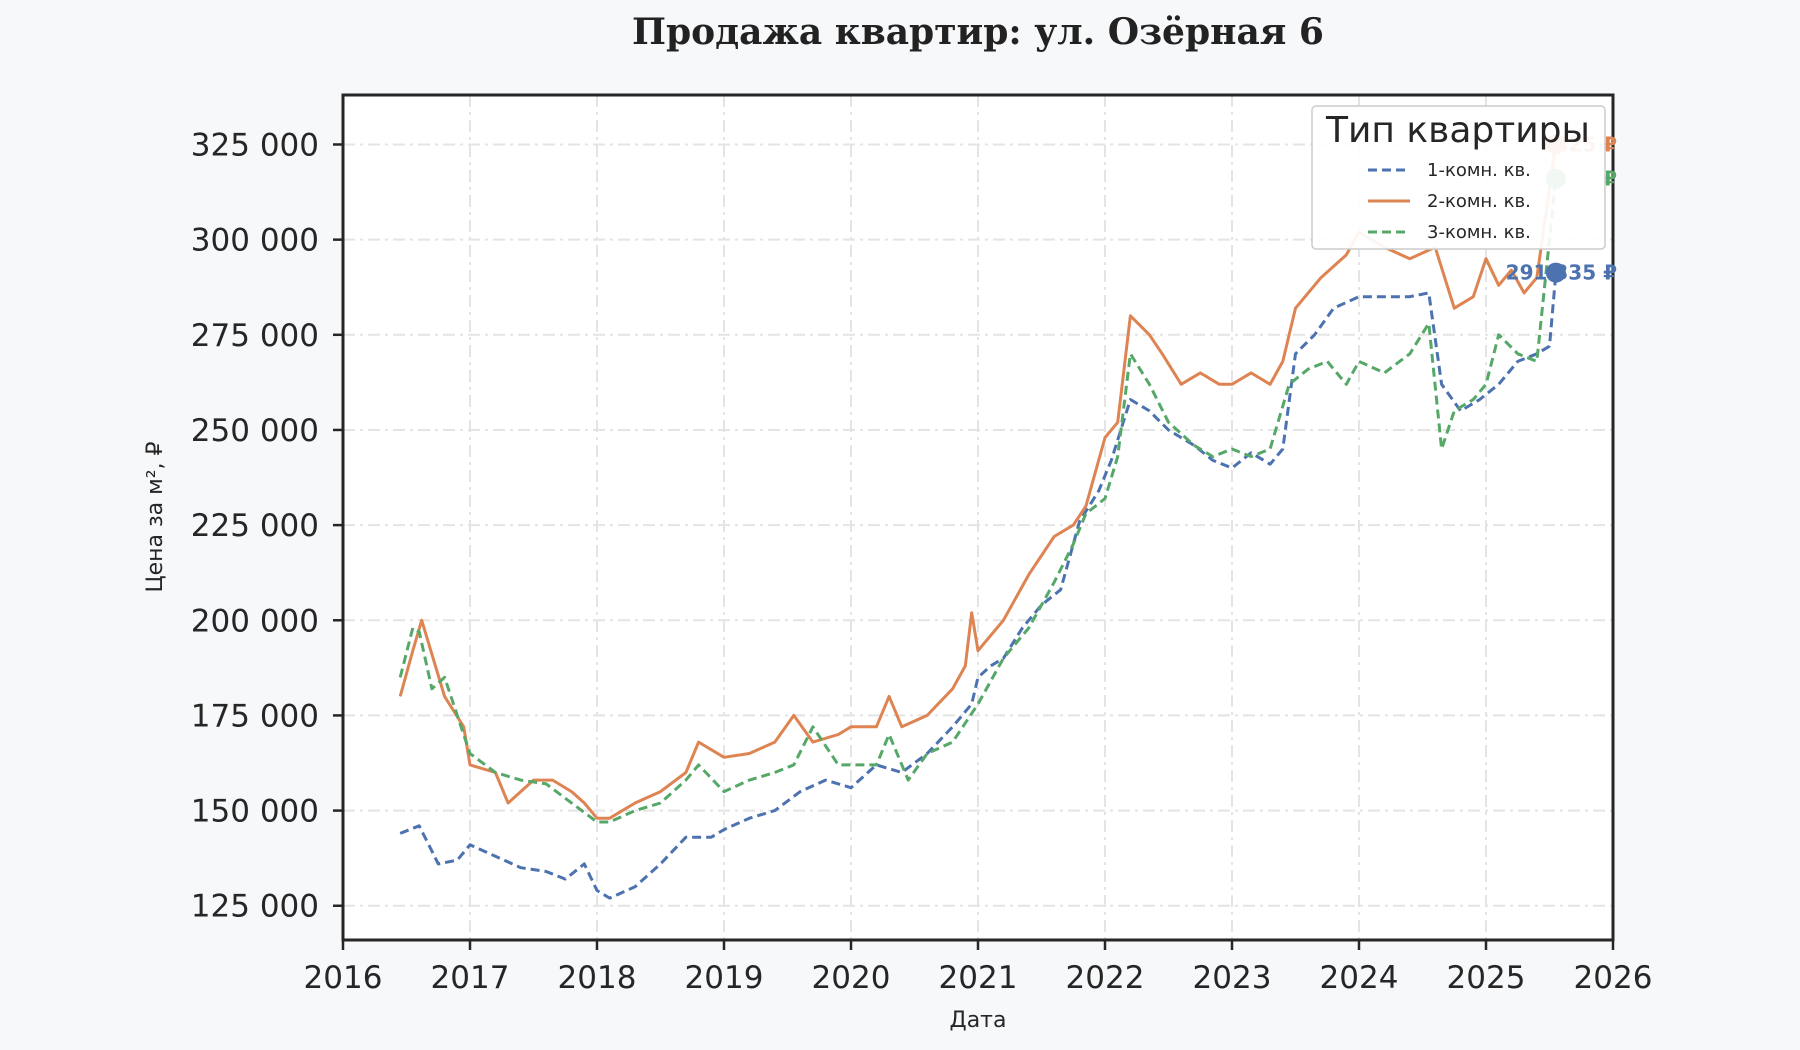 This screenshot has width=1800, height=1050. Describe the element at coordinates (1457, 130) in the screenshot. I see `legend-title: Тип квартиры` at that location.